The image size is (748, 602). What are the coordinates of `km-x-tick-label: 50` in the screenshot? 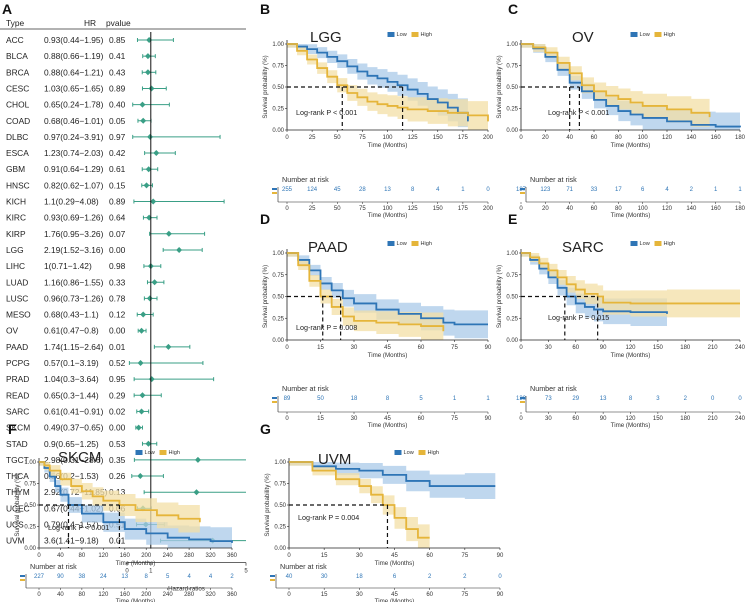 It's located at (337, 138).